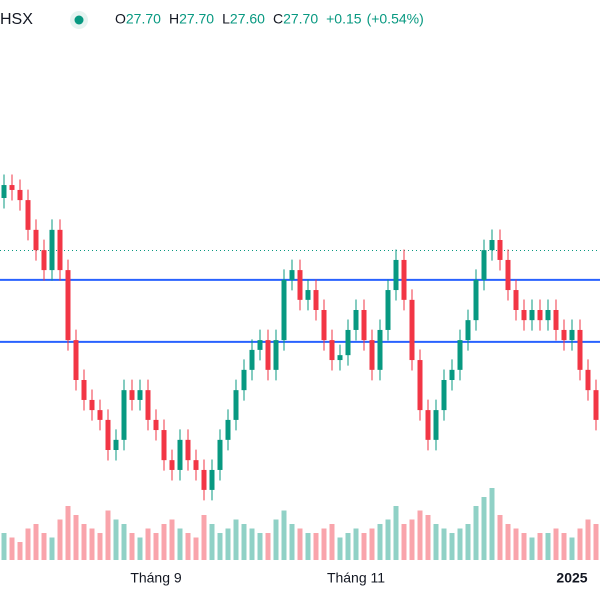  What do you see at coordinates (300, 19) in the screenshot?
I see `ohlc-value: 27.70` at bounding box center [300, 19].